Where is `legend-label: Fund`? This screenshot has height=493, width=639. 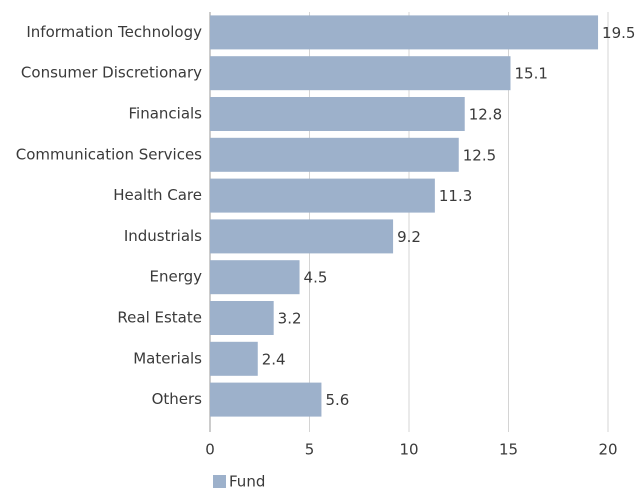
legend-label: Fund is located at coordinates (247, 482).